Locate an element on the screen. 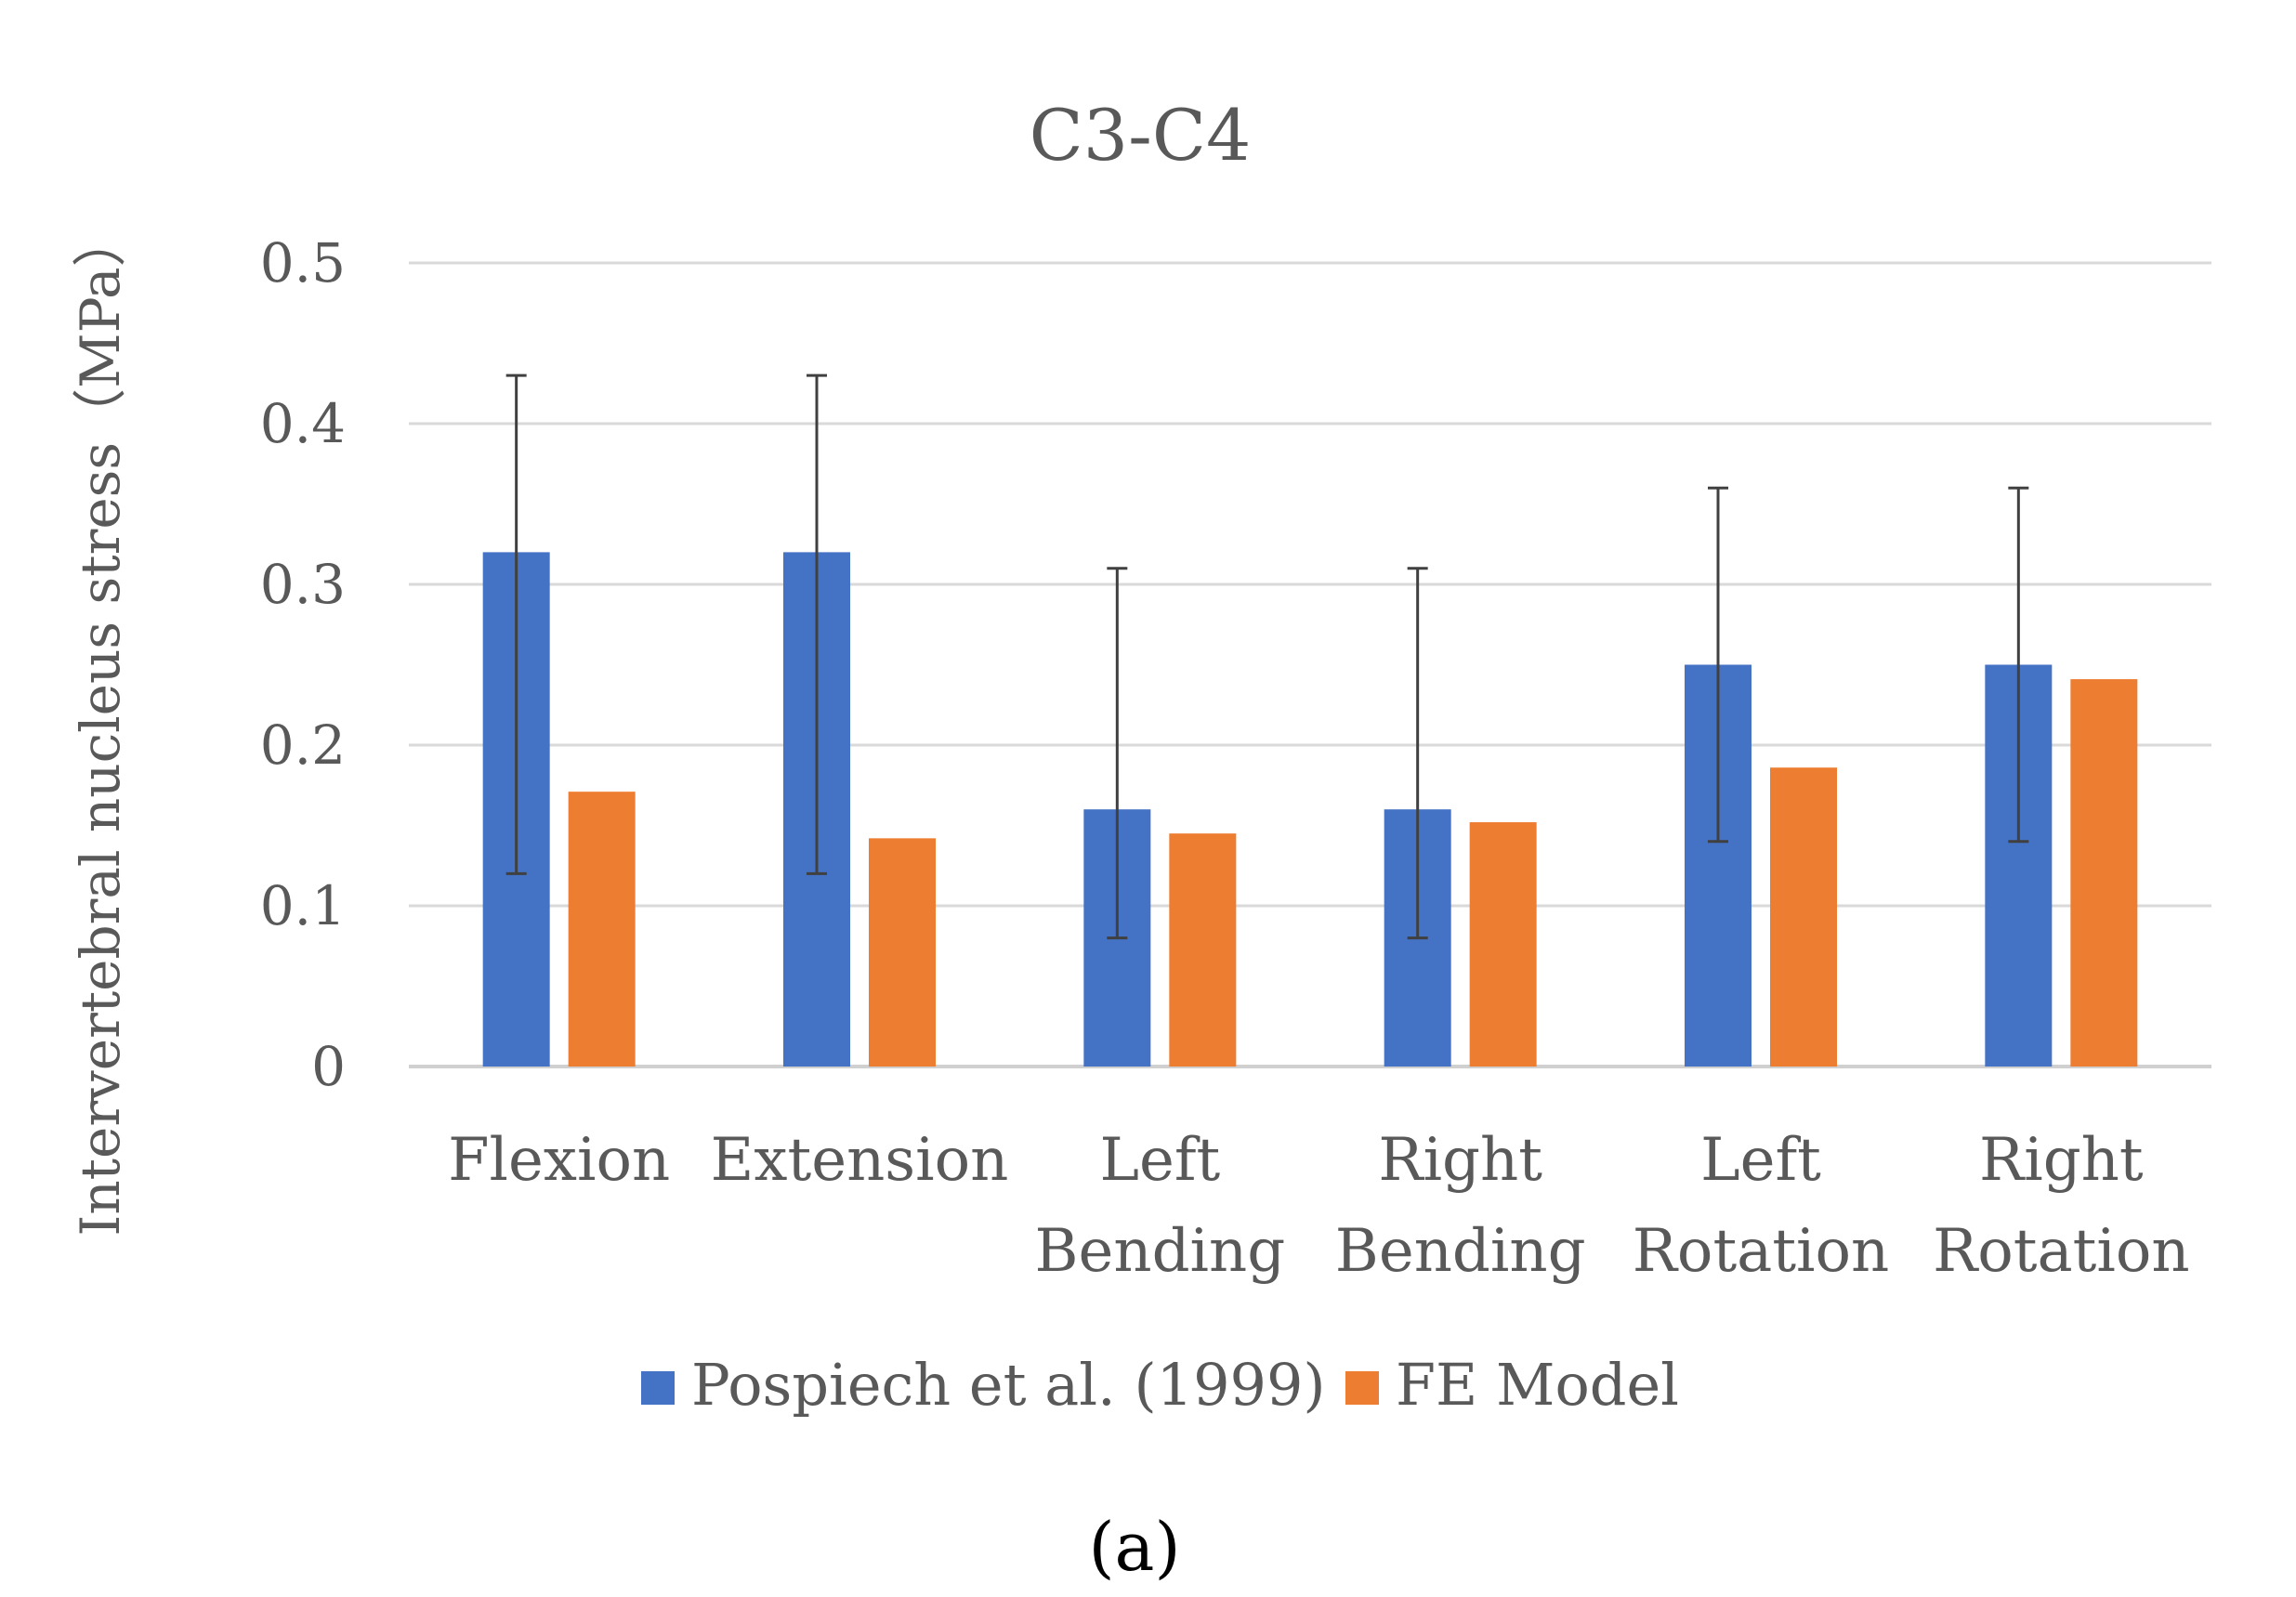  y-axis-label: Intervertebral nucleus stress（MPa） is located at coordinates (100, 724).